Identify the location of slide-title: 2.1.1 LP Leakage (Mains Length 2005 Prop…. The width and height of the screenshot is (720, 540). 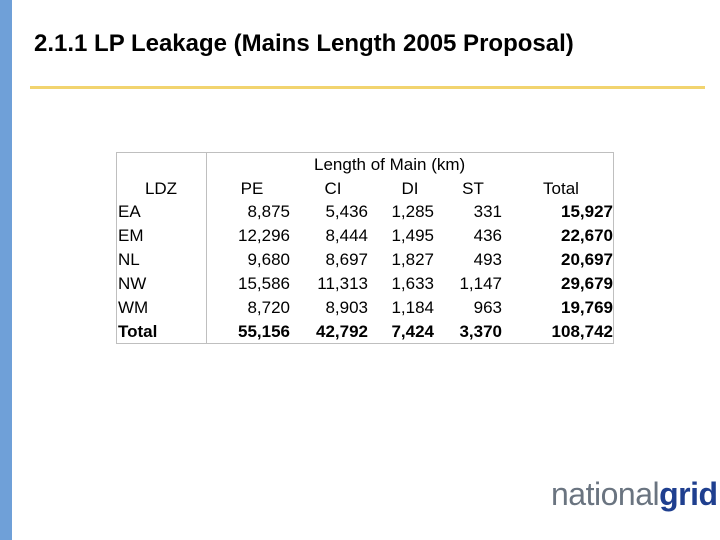
(304, 43).